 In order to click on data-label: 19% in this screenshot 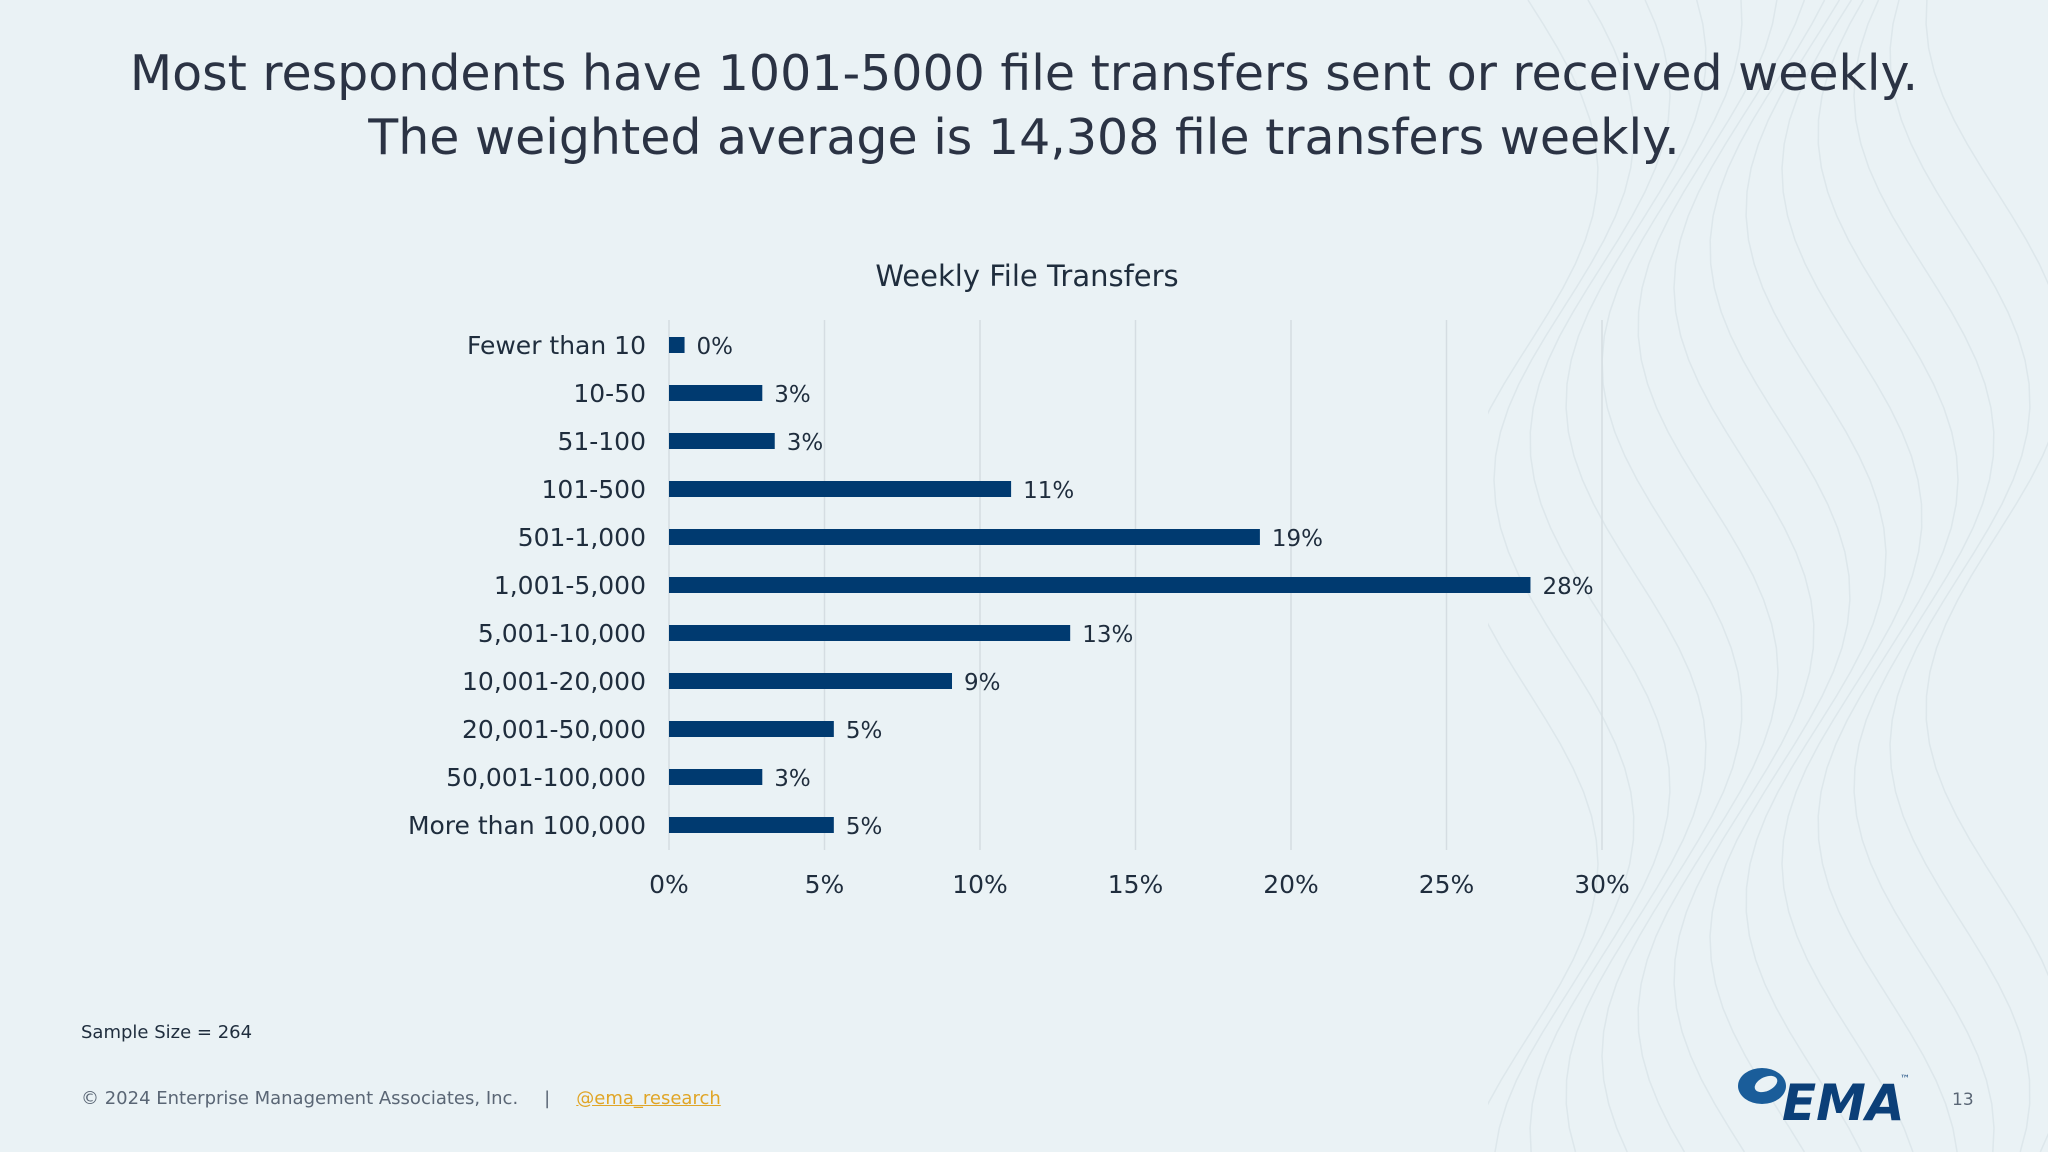, I will do `click(1297, 539)`.